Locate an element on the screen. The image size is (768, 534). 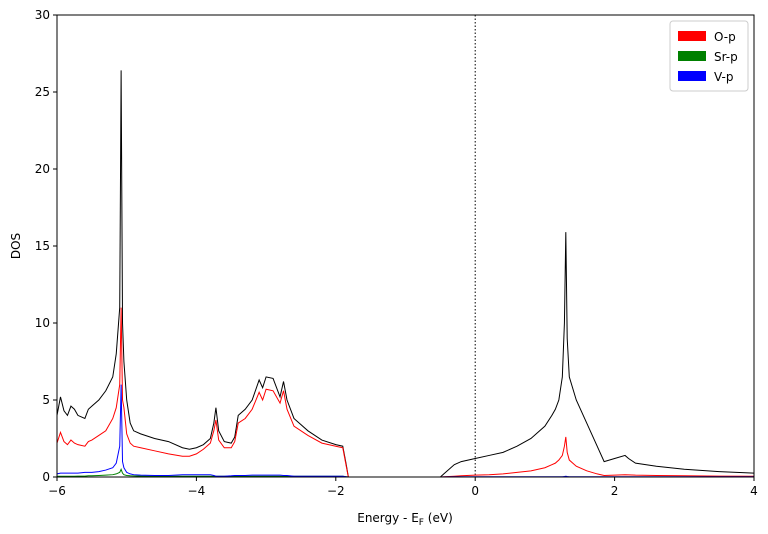
y-tick-label: 25 is located at coordinates (42, 92).